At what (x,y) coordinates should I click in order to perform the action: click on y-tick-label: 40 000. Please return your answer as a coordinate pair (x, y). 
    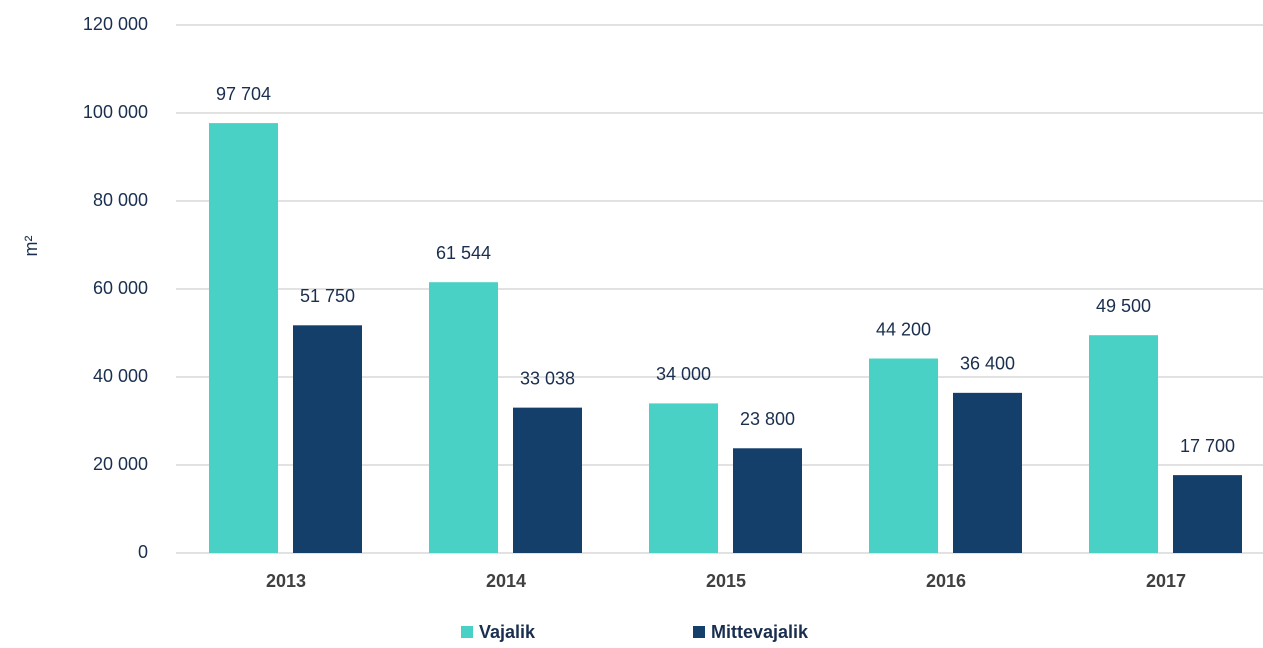
    Looking at the image, I should click on (120, 376).